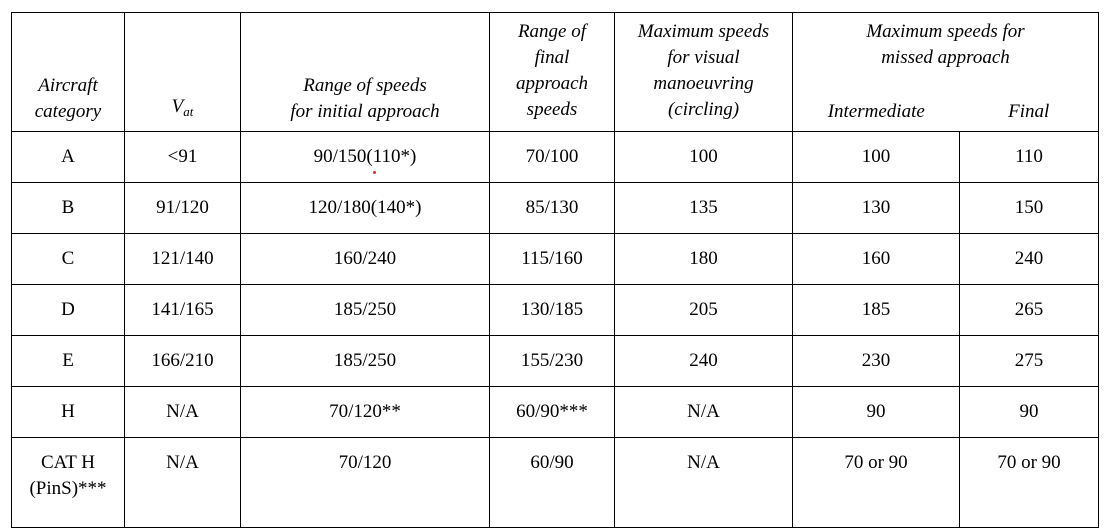 This screenshot has width=1106, height=528. Describe the element at coordinates (1029, 208) in the screenshot. I see `cell-final: 150` at that location.